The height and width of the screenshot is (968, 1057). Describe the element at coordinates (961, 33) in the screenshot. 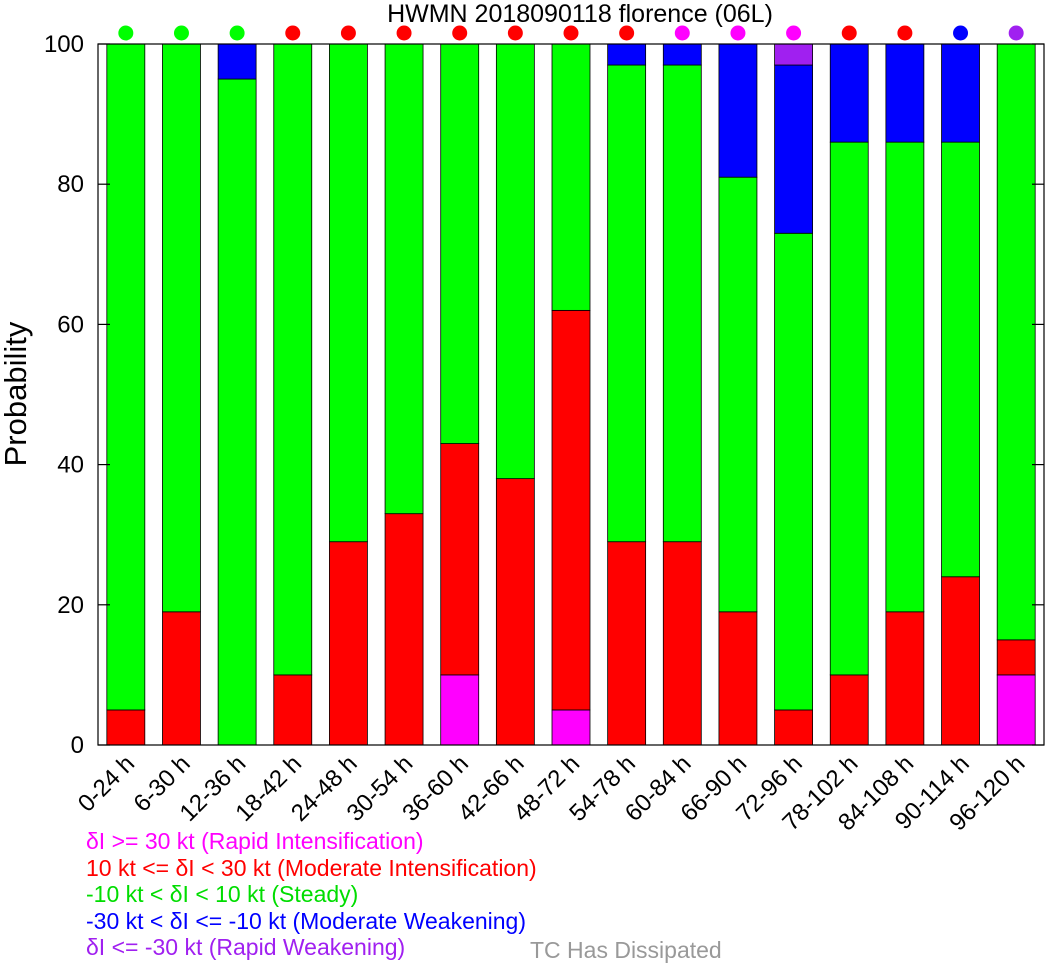

I see `top-marker-90-114-h` at that location.